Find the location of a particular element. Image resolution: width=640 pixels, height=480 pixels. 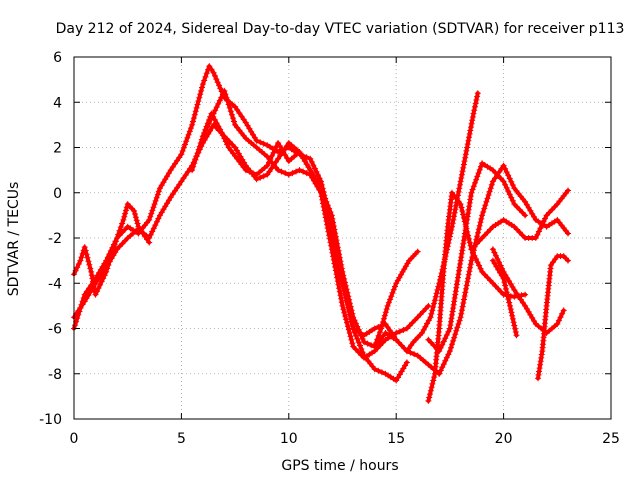

x-tick-label: 10 is located at coordinates (289, 439).